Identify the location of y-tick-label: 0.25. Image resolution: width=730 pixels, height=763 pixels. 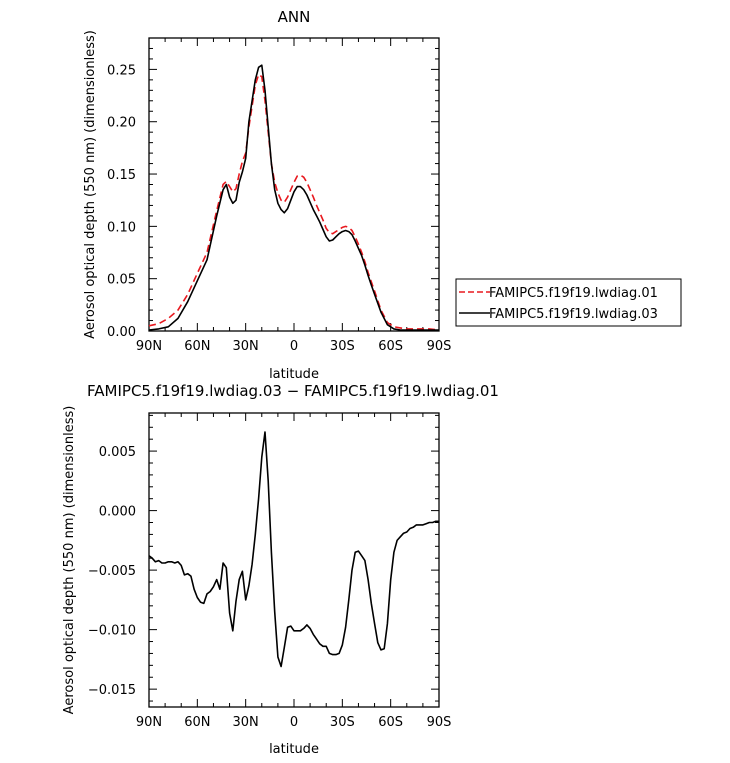
(121, 70).